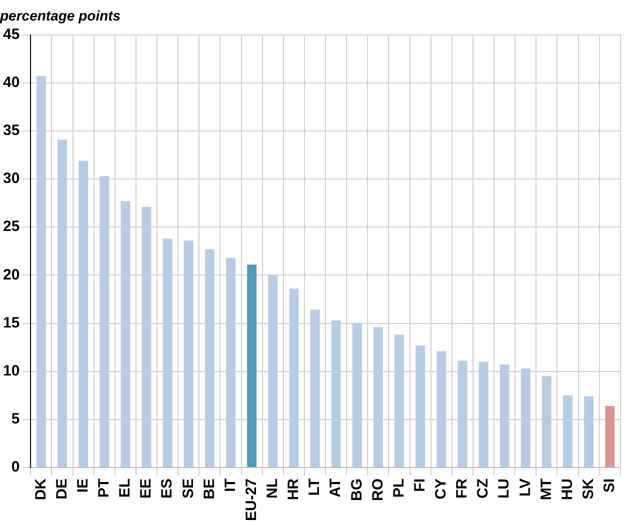 This screenshot has width=631, height=524. What do you see at coordinates (609, 485) in the screenshot?
I see `x-tick-label: SI` at bounding box center [609, 485].